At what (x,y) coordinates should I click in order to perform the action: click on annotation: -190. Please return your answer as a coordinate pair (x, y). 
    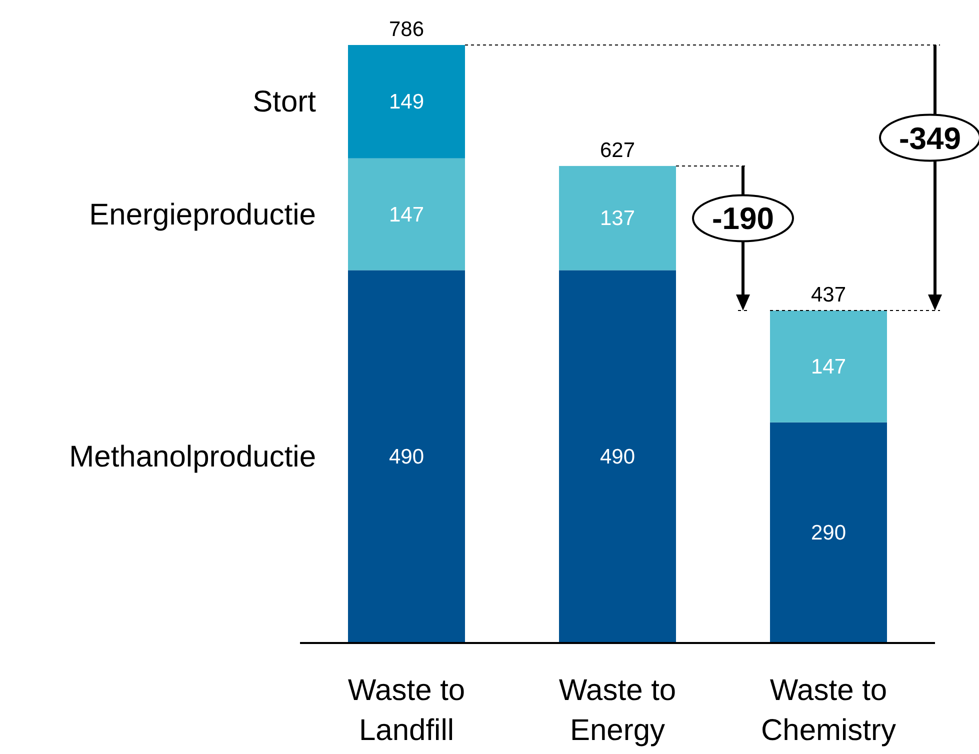
    Looking at the image, I should click on (743, 218).